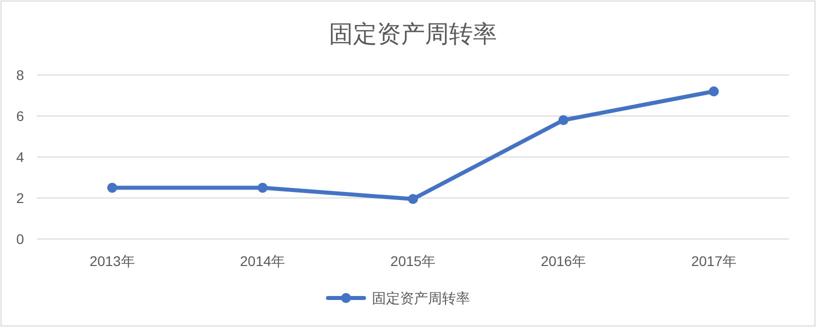 The image size is (816, 331). Describe the element at coordinates (563, 261) in the screenshot. I see `x-tick-label: 2016年` at that location.